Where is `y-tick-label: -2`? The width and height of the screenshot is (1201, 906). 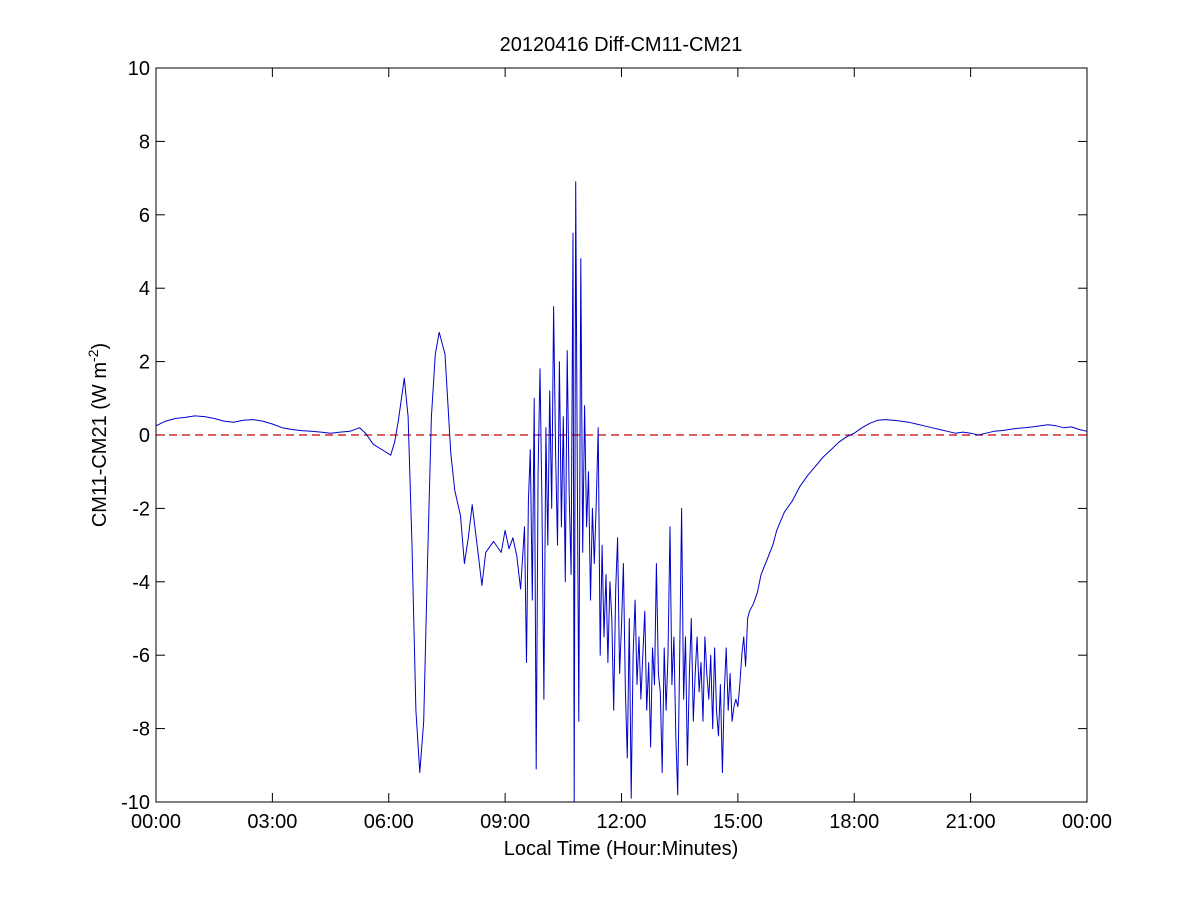
y-tick-label: -2 is located at coordinates (141, 509).